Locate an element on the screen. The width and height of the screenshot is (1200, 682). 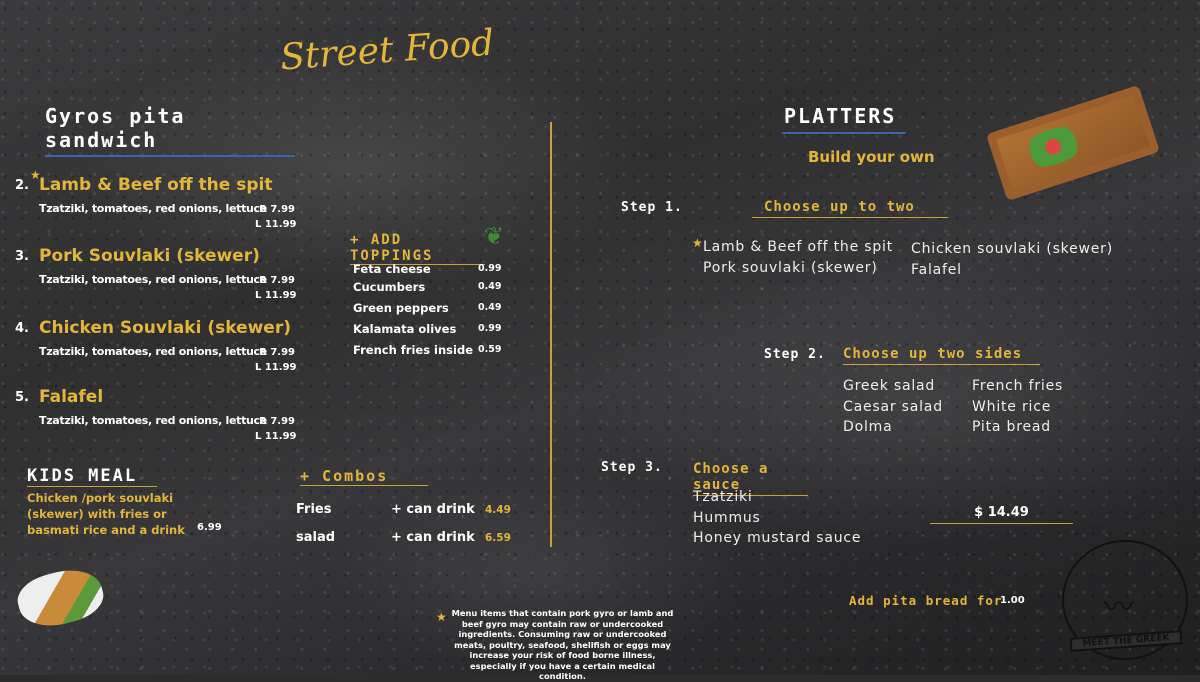
option: Greek salad is located at coordinates (889, 386).